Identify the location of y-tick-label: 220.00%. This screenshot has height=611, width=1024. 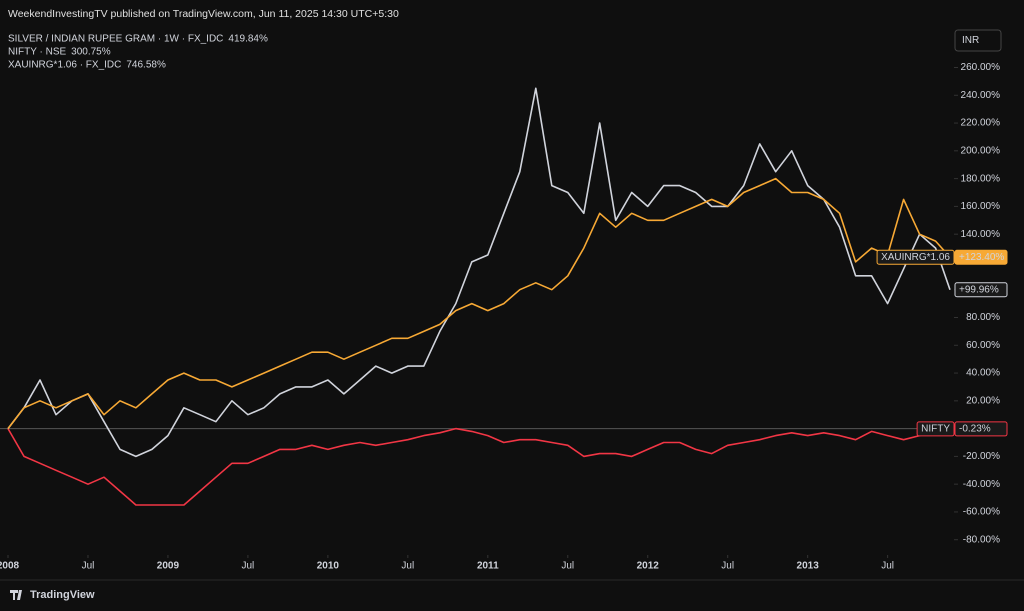
(981, 123).